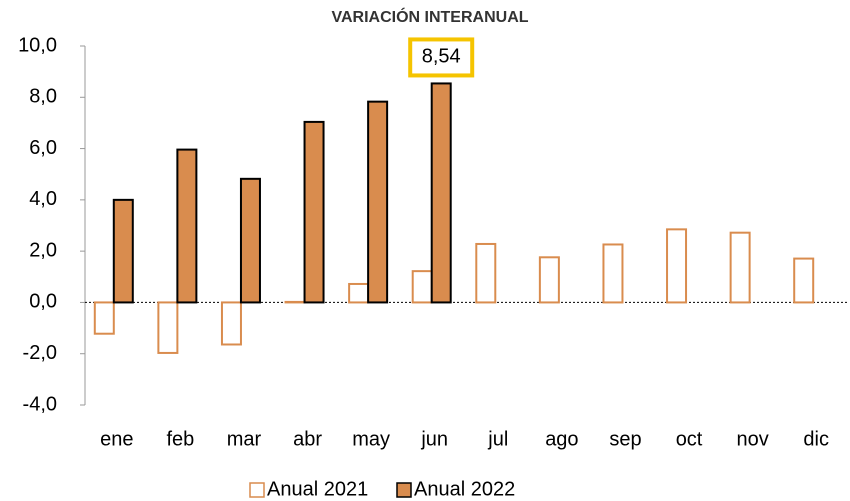  Describe the element at coordinates (43, 199) in the screenshot. I see `y-tick-label: 4,0` at that location.